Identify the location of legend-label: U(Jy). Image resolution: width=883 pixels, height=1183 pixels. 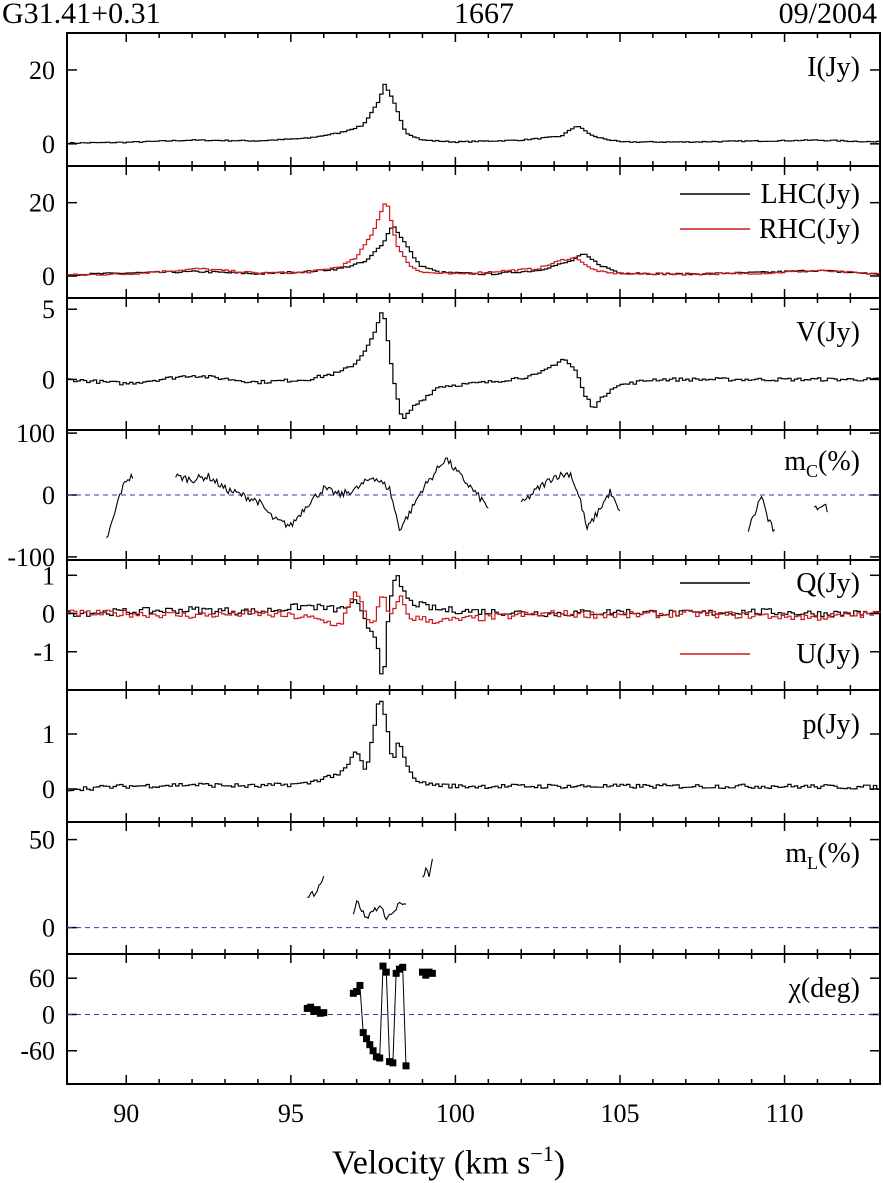
(828, 654).